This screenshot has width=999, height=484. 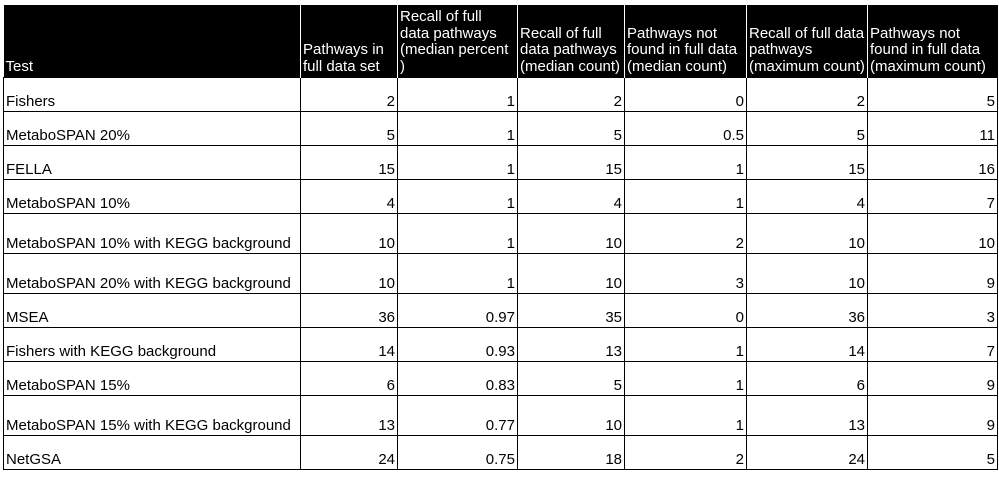 I want to click on cell-recall-max-count: 4, so click(x=807, y=196).